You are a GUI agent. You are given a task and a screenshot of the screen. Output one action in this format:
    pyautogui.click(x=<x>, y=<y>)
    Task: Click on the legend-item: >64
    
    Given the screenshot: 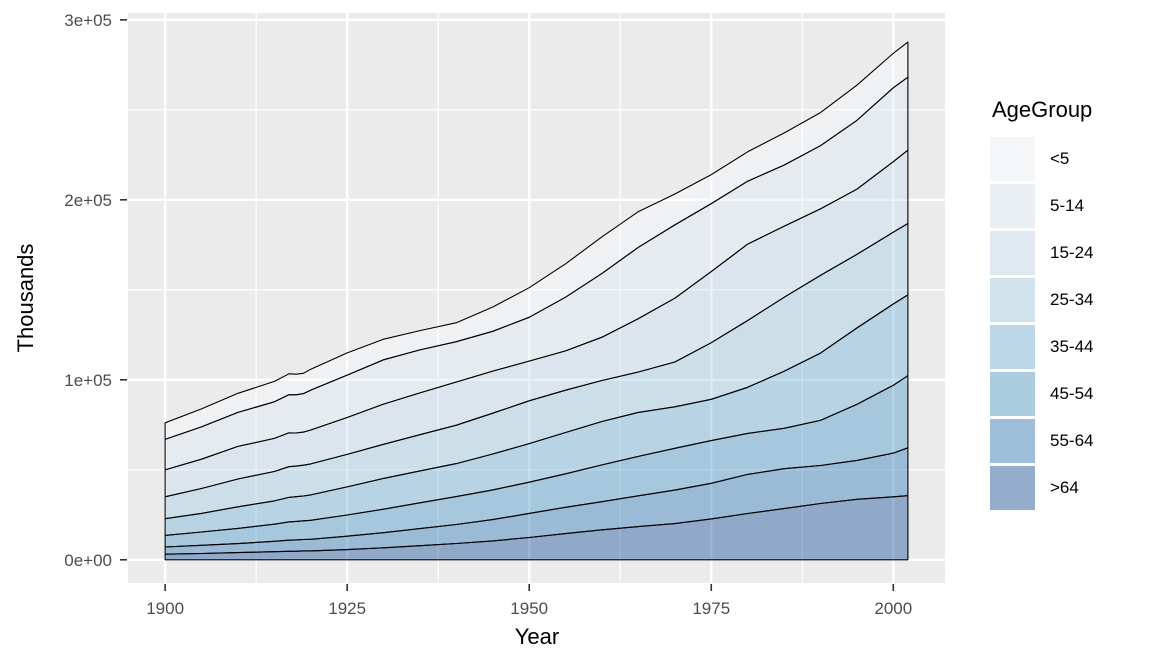 What is the action you would take?
    pyautogui.click(x=1041, y=488)
    